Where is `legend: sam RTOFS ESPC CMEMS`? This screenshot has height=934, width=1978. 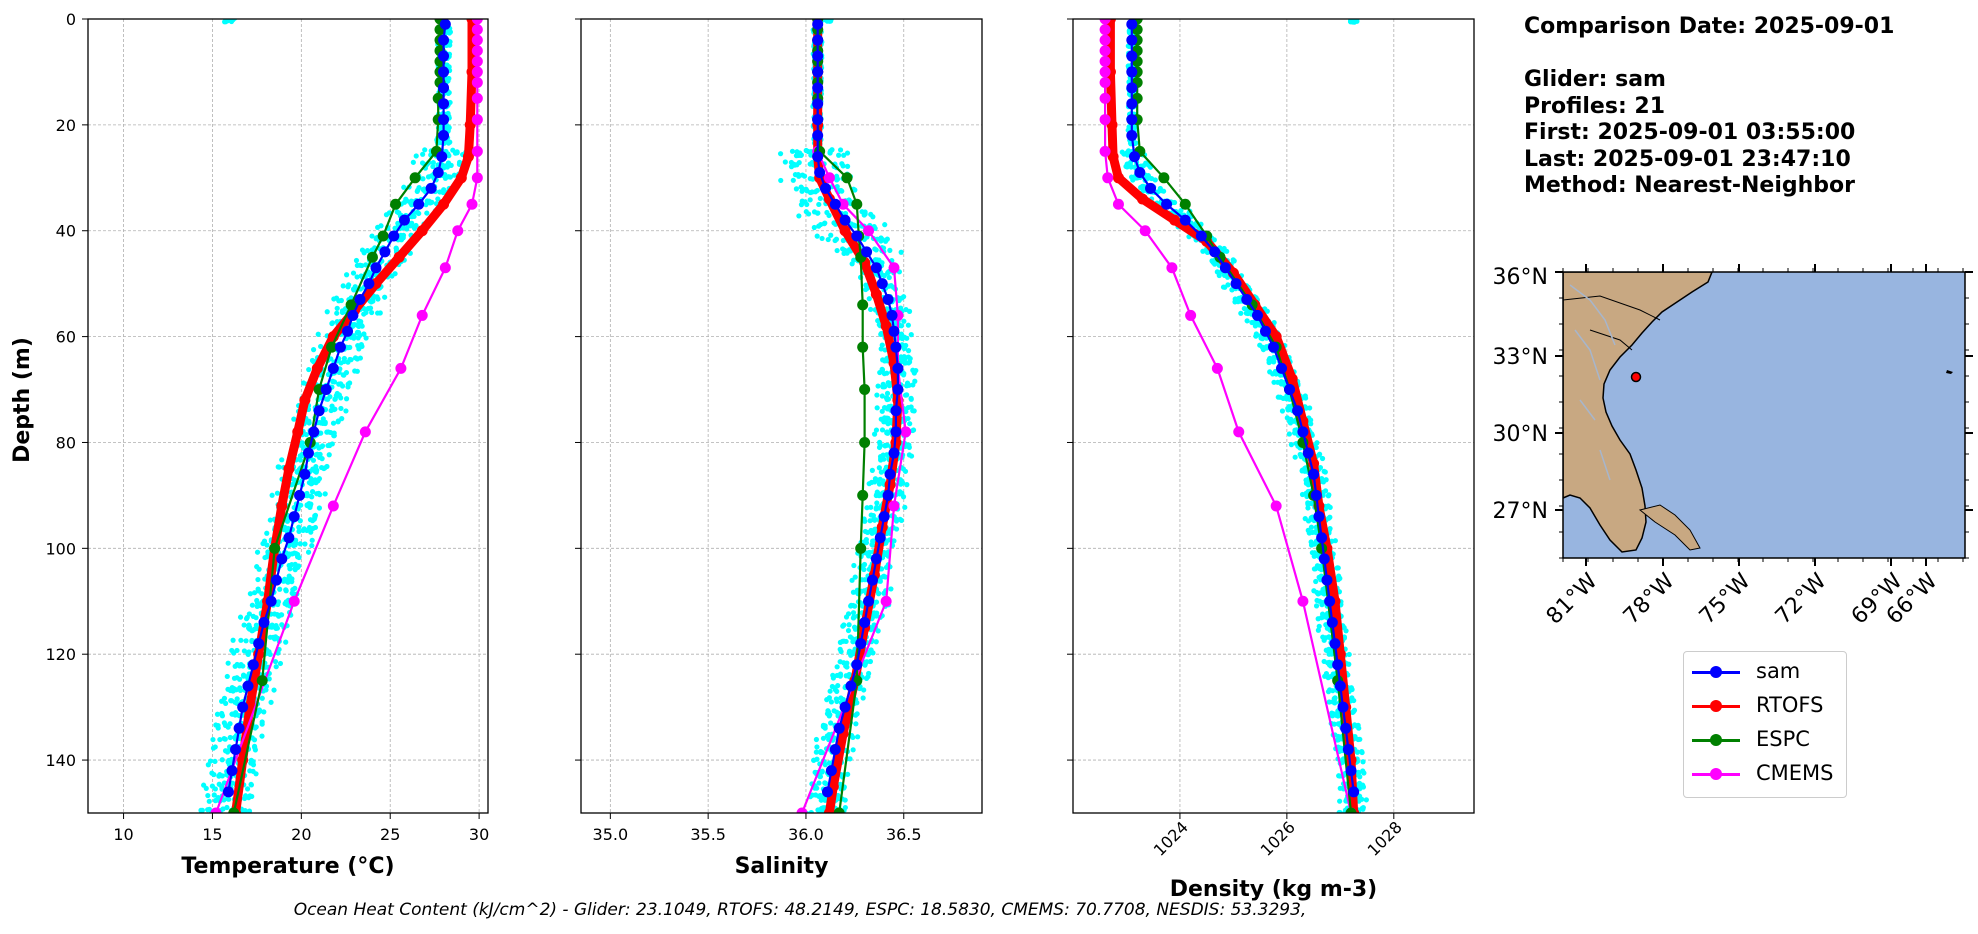 legend: sam RTOFS ESPC CMEMS is located at coordinates (1765, 724).